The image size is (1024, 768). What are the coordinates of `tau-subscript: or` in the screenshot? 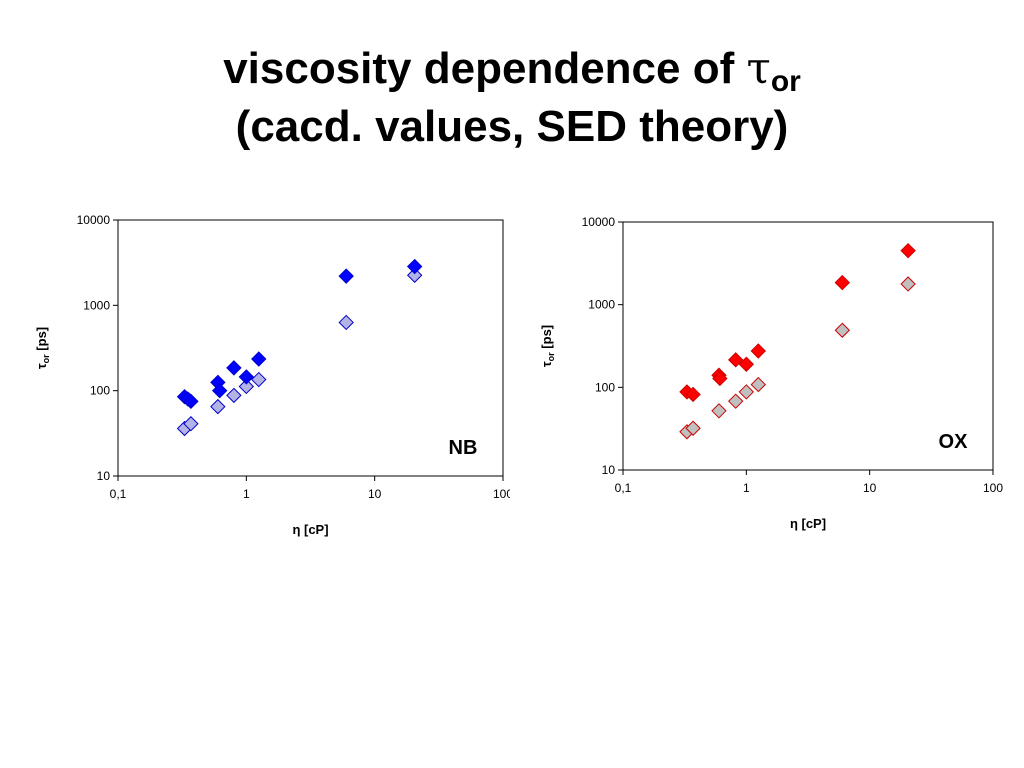 It's located at (785, 81).